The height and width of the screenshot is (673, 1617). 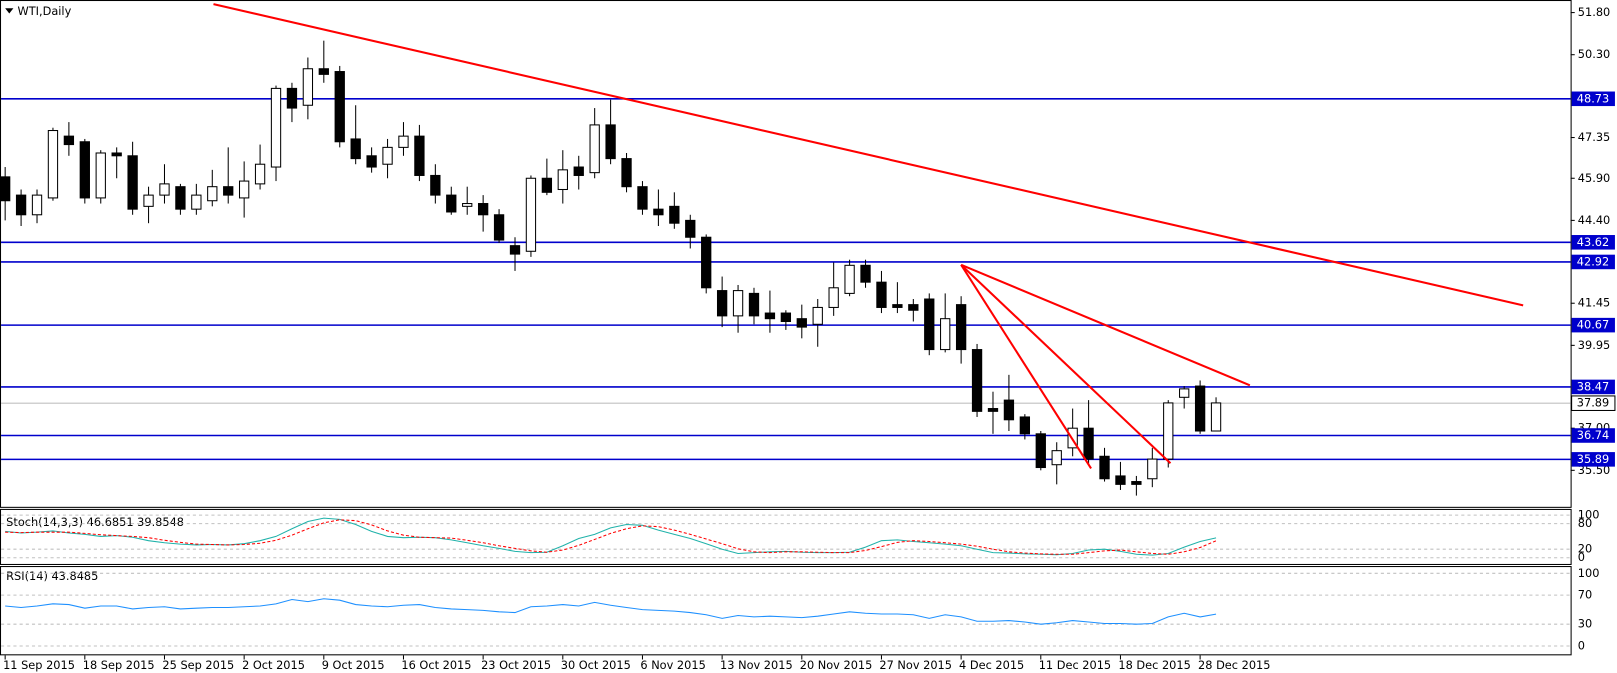 I want to click on last-price-box, so click(x=1593, y=403).